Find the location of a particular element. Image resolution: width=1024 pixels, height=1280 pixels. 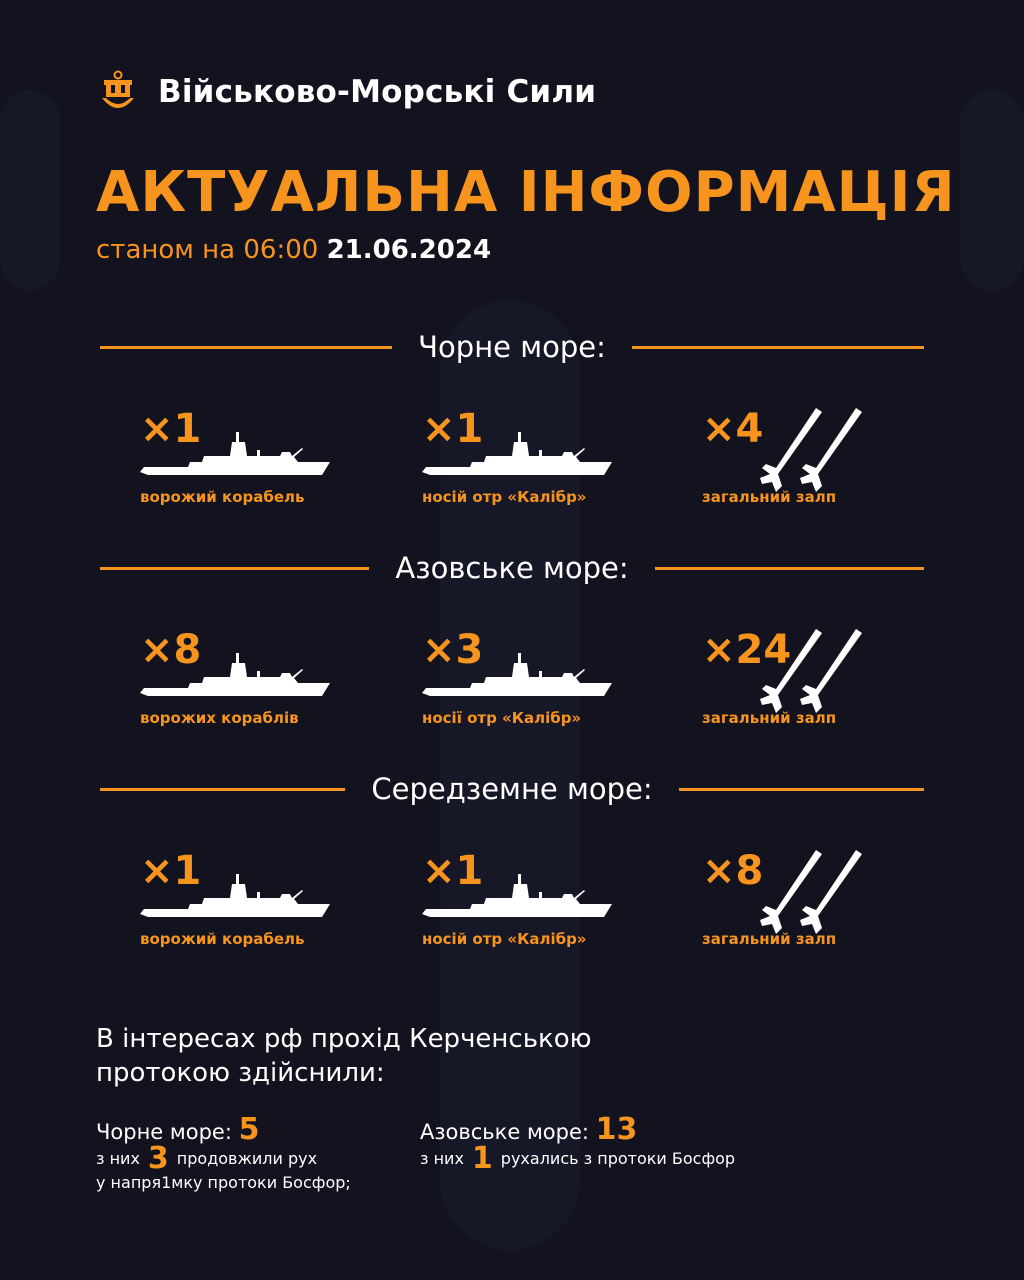

brand-name: Військово-Морські Сили is located at coordinates (377, 92).